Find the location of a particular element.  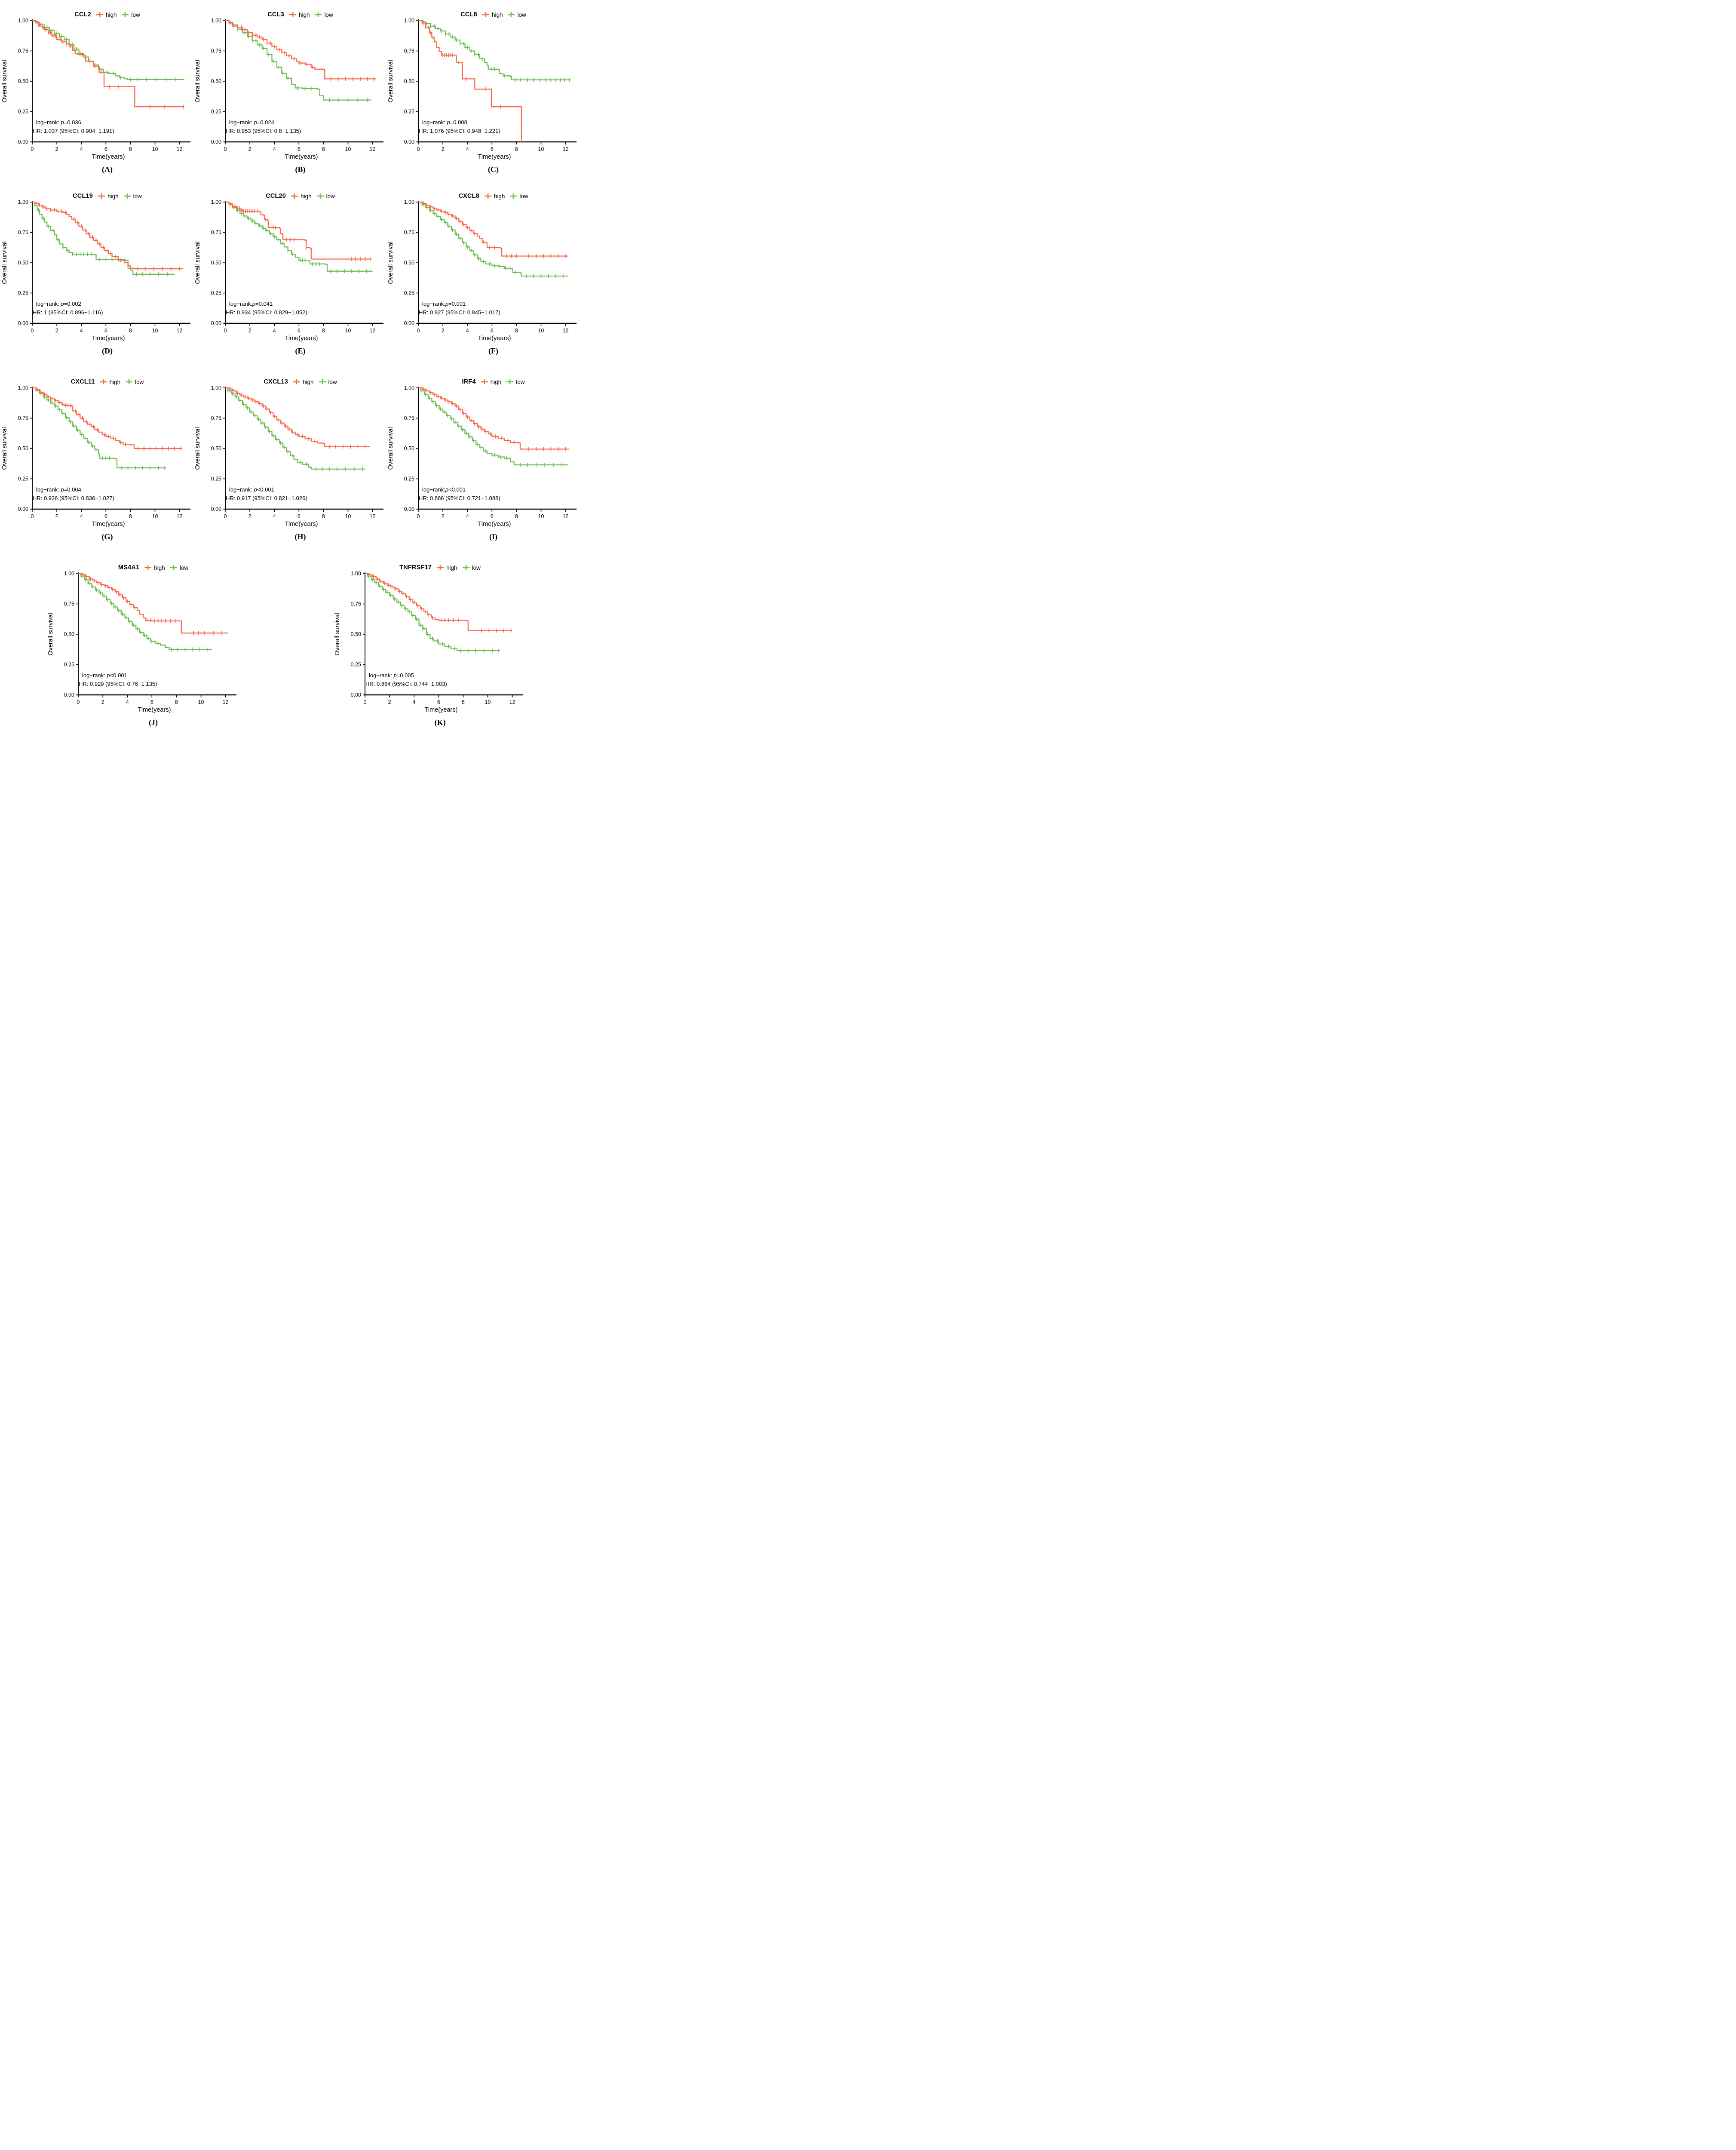

gene-title: CCL20 is located at coordinates (276, 196).